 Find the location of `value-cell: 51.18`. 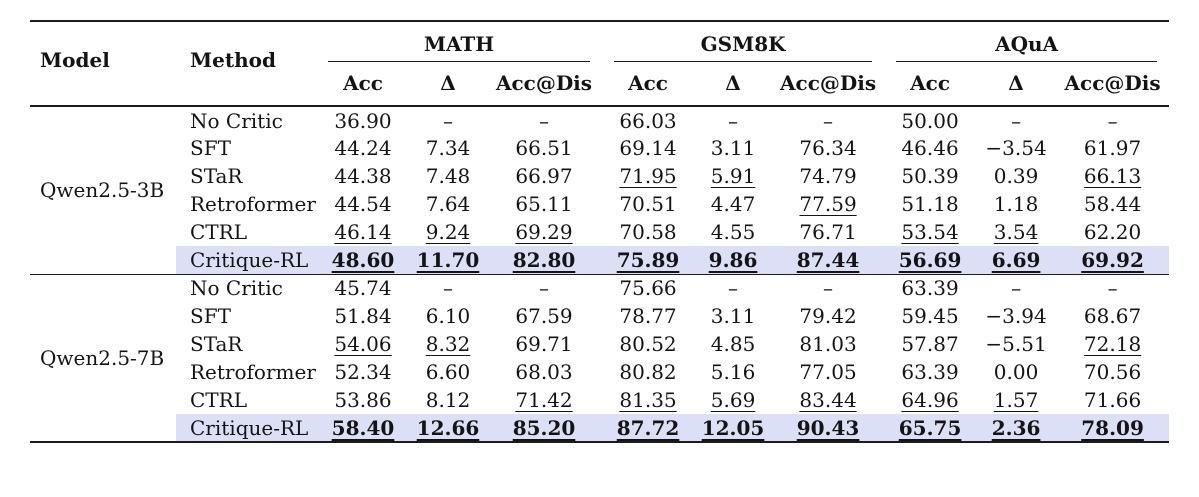

value-cell: 51.18 is located at coordinates (930, 204).